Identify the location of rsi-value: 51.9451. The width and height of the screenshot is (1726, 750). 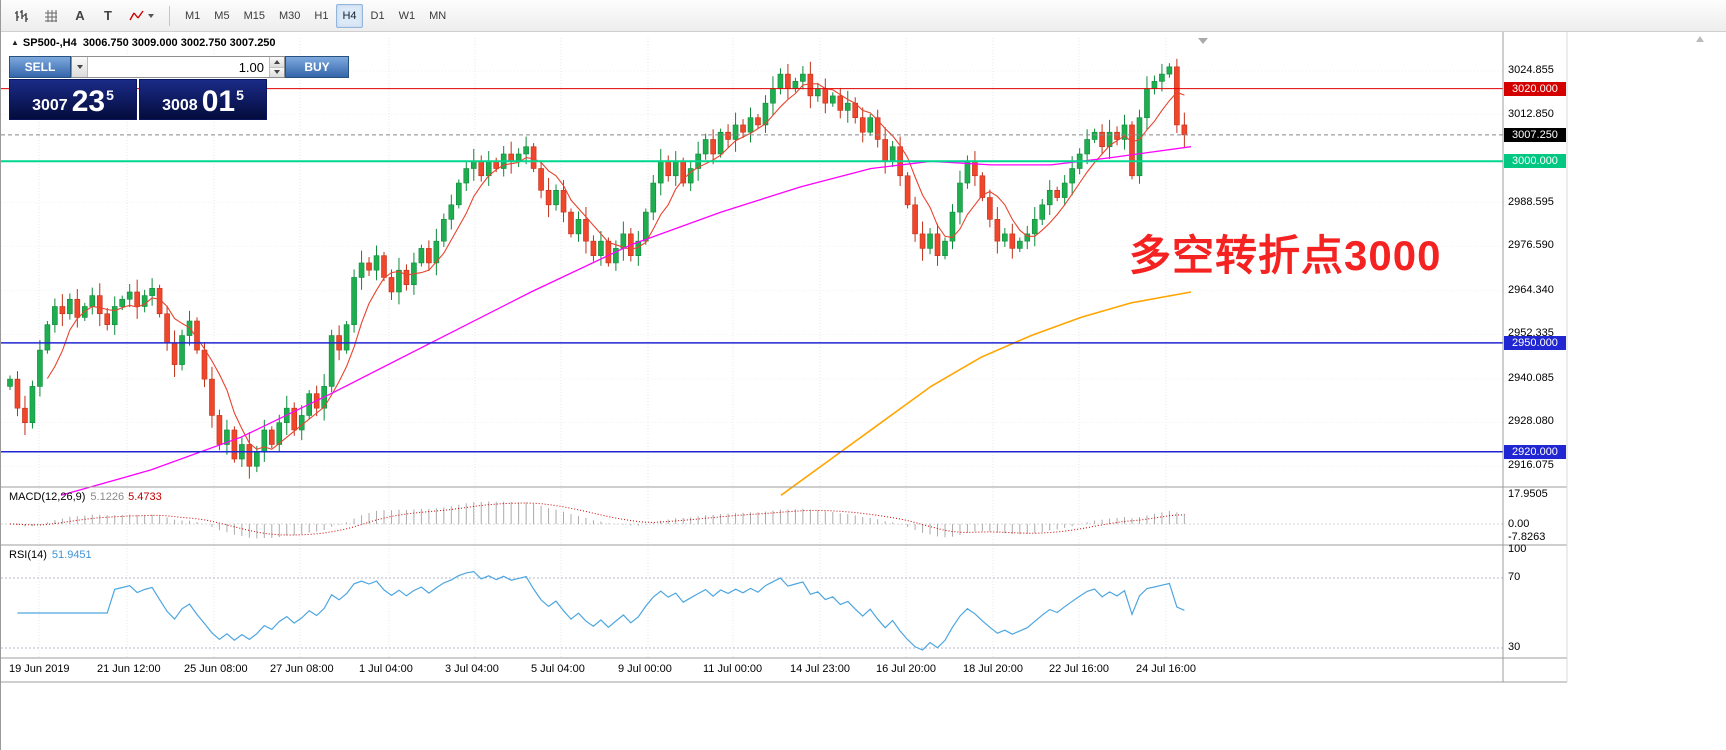
(71, 555).